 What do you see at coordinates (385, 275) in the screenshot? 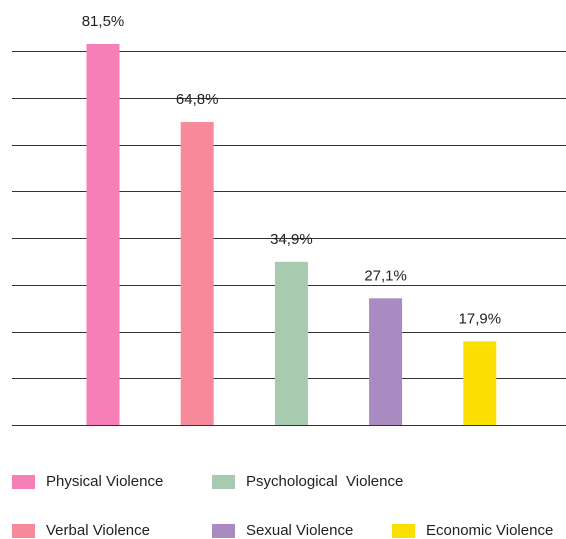
I see `value-label: 27,1%` at bounding box center [385, 275].